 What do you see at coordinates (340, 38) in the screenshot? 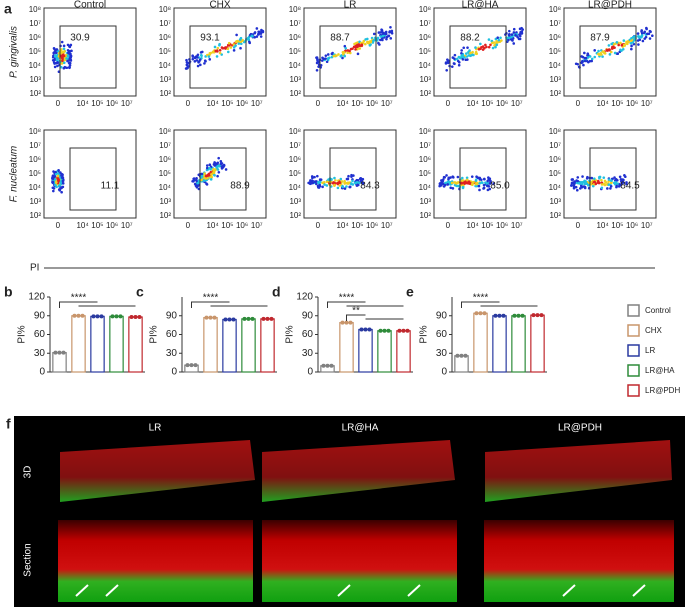
I see `gate-value: 88.7` at bounding box center [340, 38].